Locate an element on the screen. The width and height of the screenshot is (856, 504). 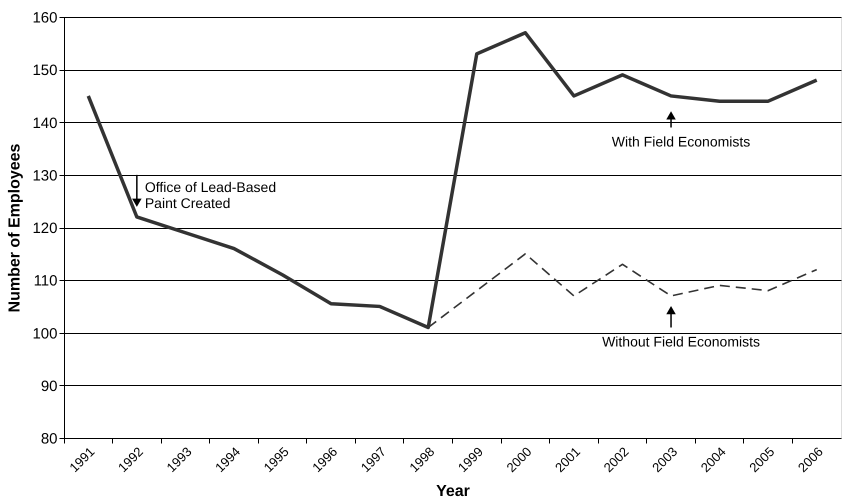
annotation: Without Field Economists is located at coordinates (681, 341).